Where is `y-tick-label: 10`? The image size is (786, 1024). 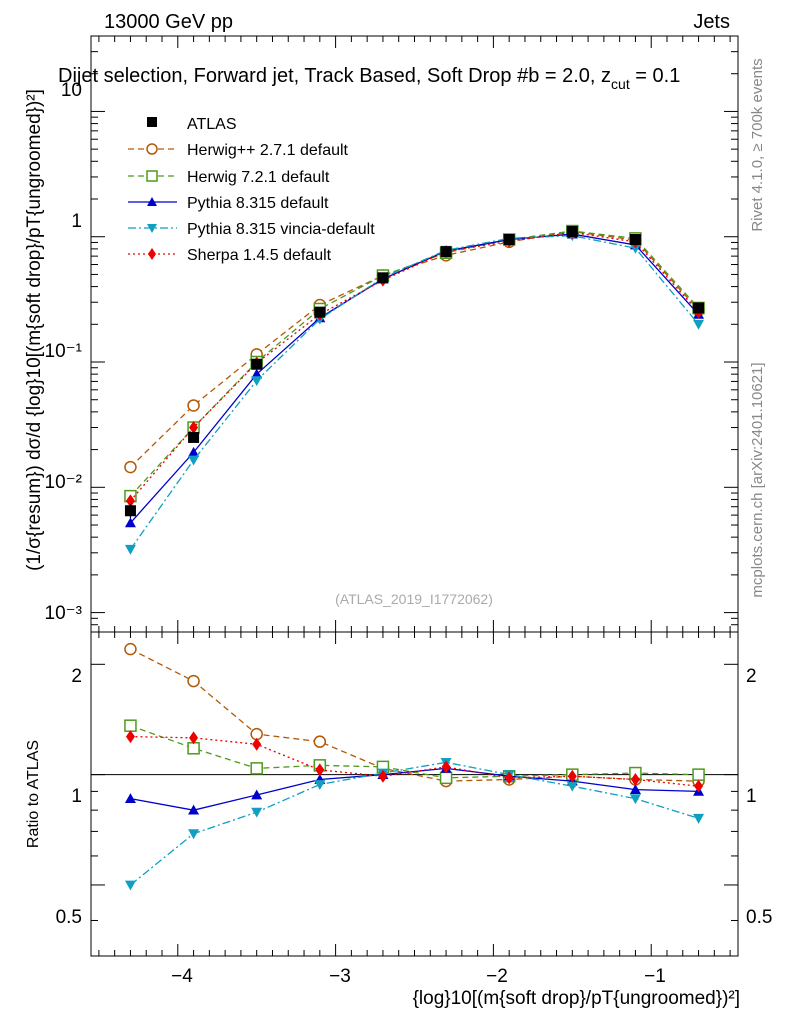
y-tick-label: 10 is located at coordinates (71, 90).